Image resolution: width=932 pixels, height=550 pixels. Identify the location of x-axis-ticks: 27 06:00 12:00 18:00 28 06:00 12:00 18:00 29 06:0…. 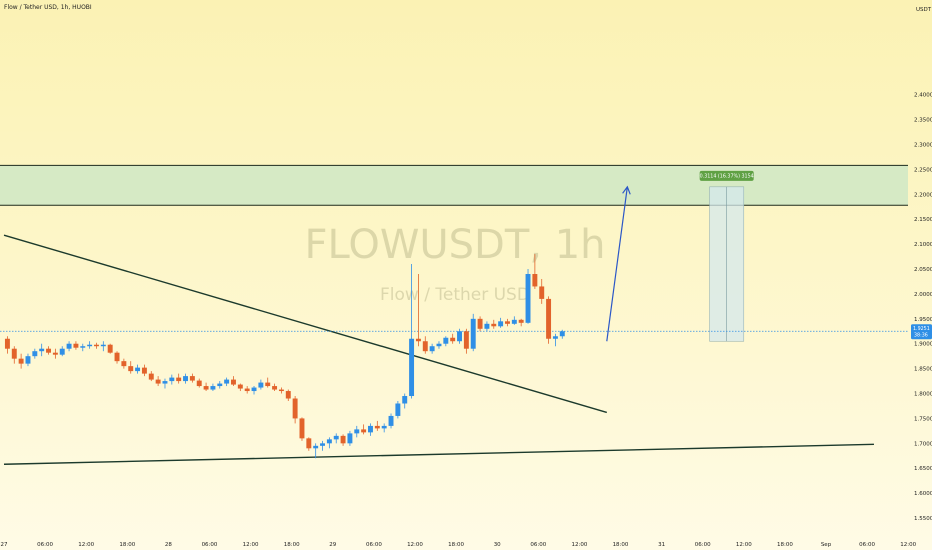
(466, 545).